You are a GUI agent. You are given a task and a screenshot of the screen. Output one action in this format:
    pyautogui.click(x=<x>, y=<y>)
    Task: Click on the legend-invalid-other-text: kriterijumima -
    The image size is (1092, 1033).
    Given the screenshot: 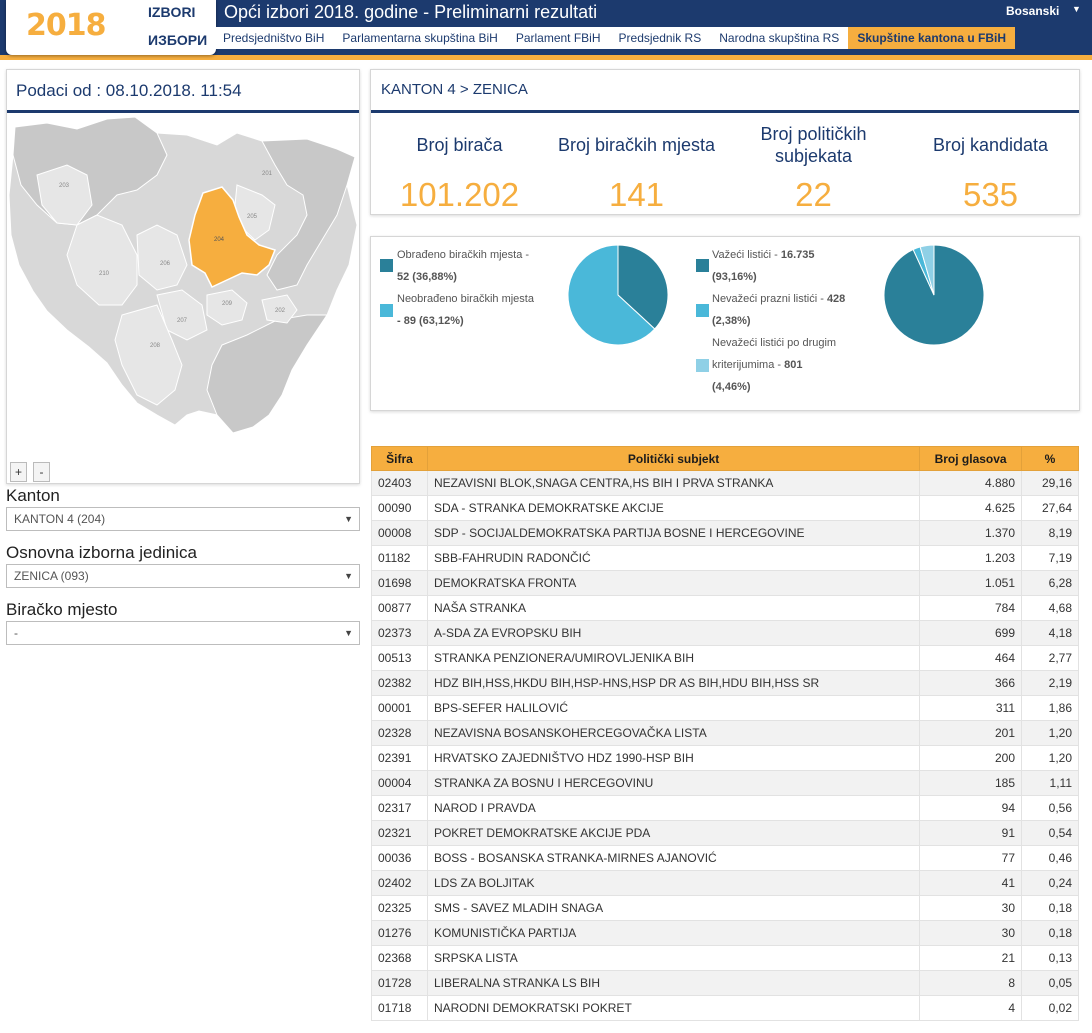 What is the action you would take?
    pyautogui.click(x=747, y=365)
    